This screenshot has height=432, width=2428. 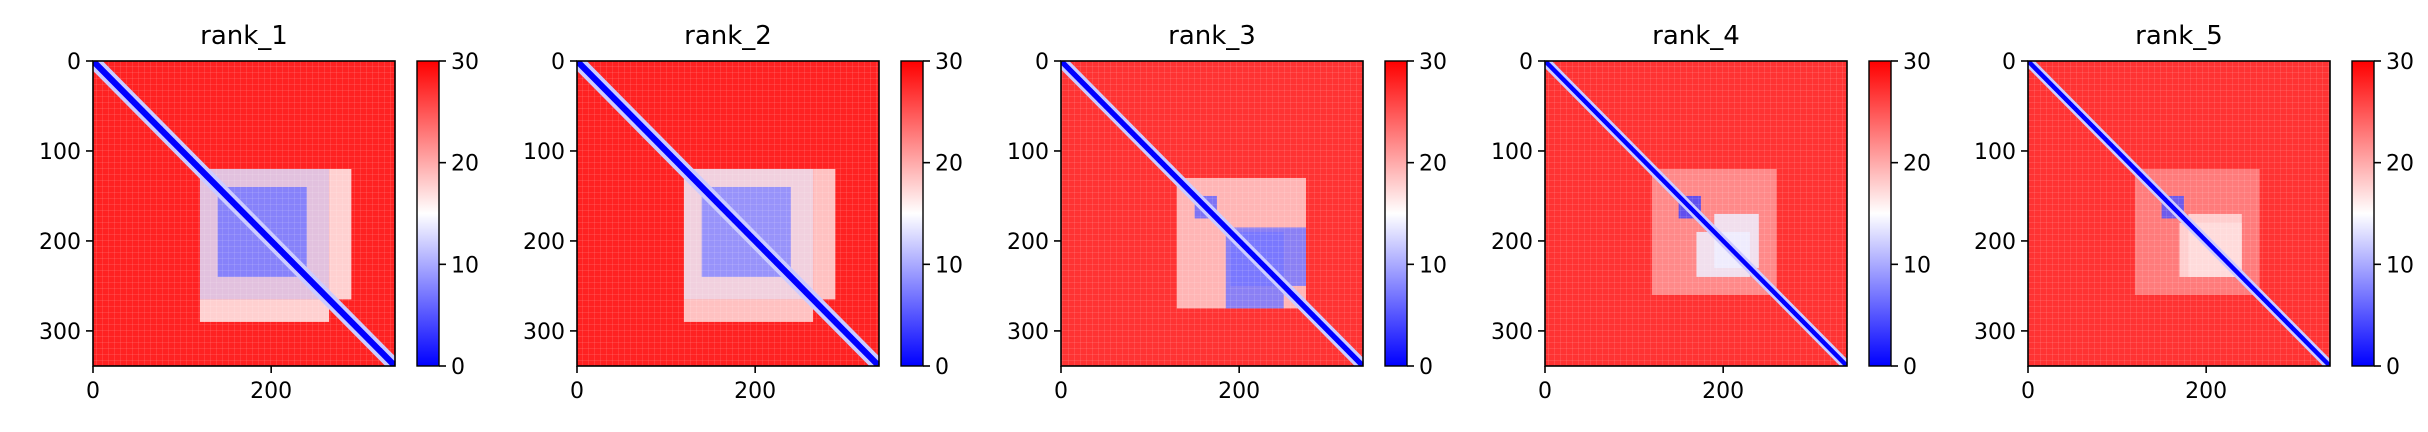 I want to click on panel-title: rank_5, so click(x=2179, y=36).